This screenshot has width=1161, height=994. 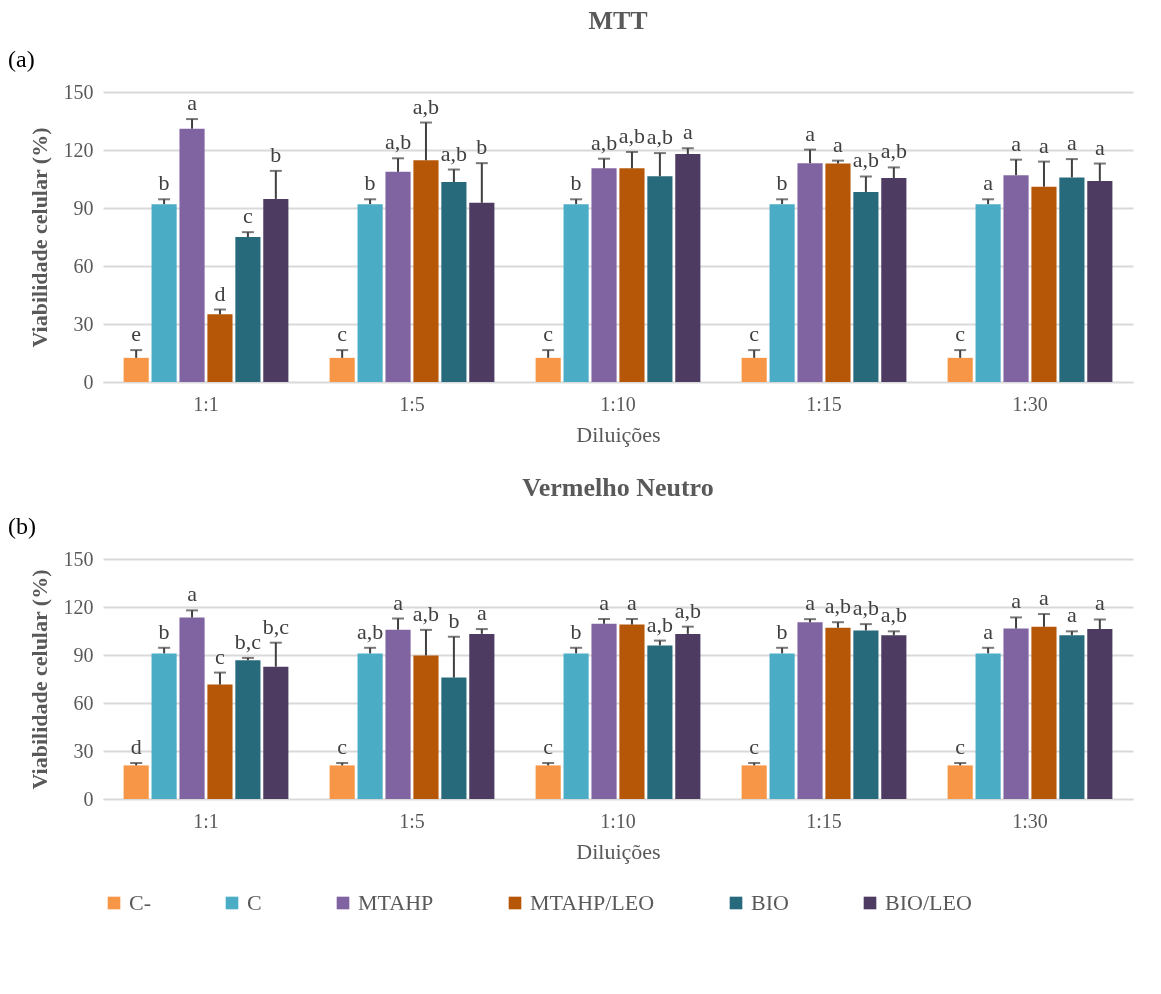 What do you see at coordinates (618, 487) in the screenshot?
I see `chart-title: Vermelho Neutro` at bounding box center [618, 487].